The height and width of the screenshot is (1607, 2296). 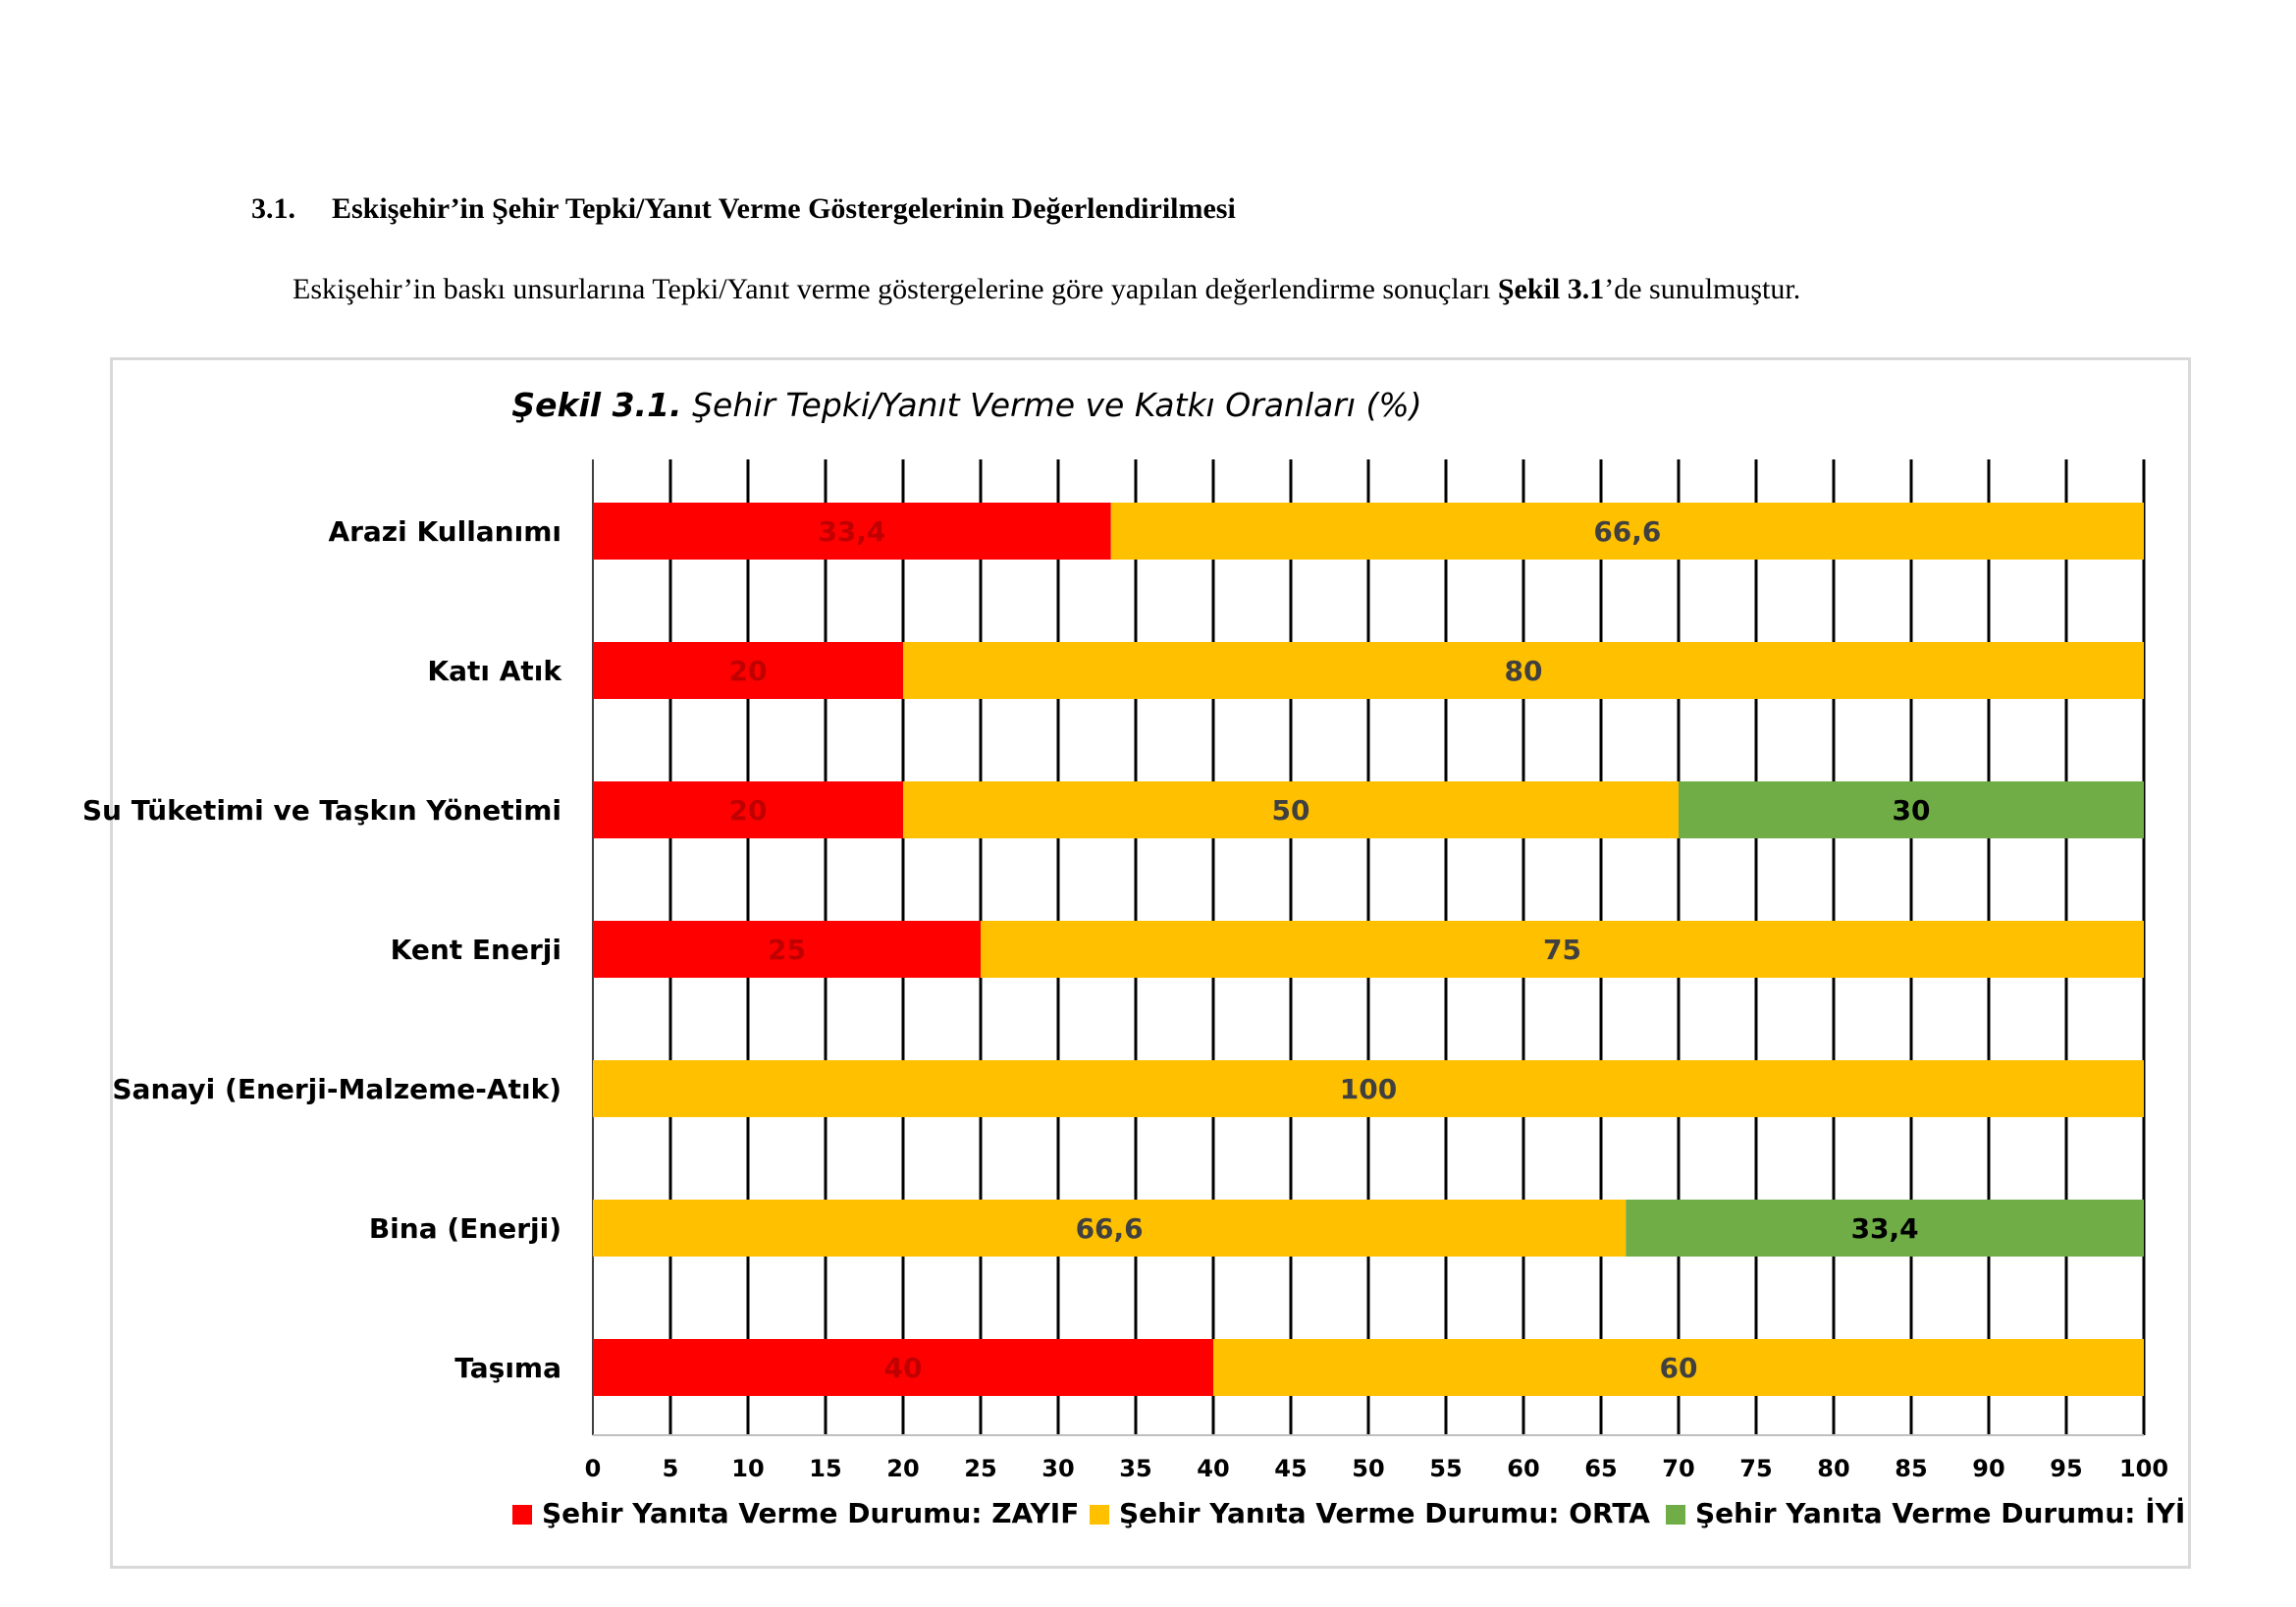 What do you see at coordinates (1523, 1468) in the screenshot?
I see `x-tick-label: 60` at bounding box center [1523, 1468].